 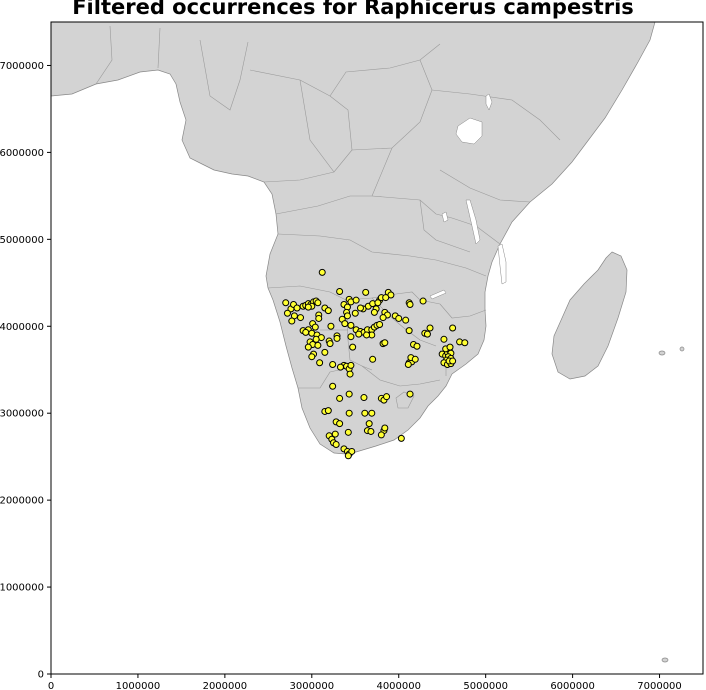 What do you see at coordinates (22, 414) in the screenshot?
I see `y-tick-label: 3000000` at bounding box center [22, 414].